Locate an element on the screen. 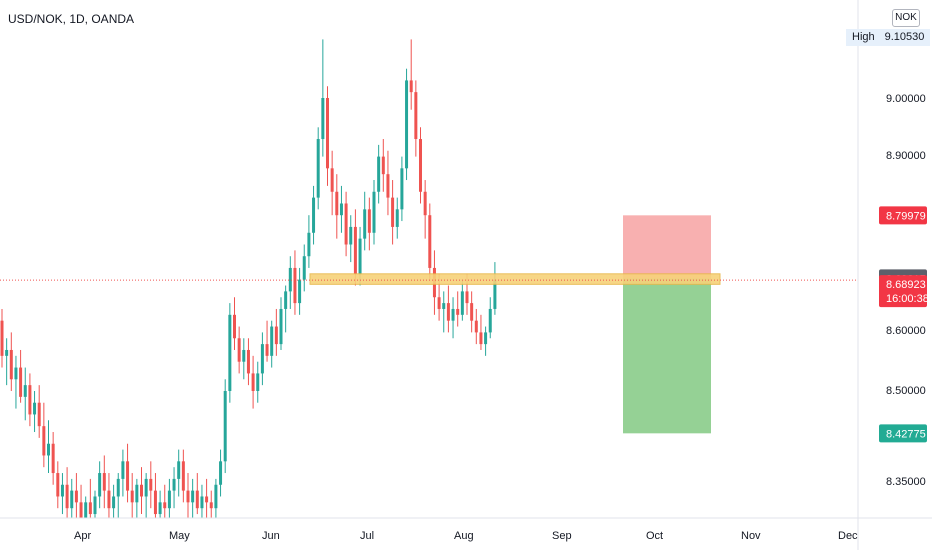 The image size is (932, 550). target-price-tag-label: 8.42775 is located at coordinates (906, 434).